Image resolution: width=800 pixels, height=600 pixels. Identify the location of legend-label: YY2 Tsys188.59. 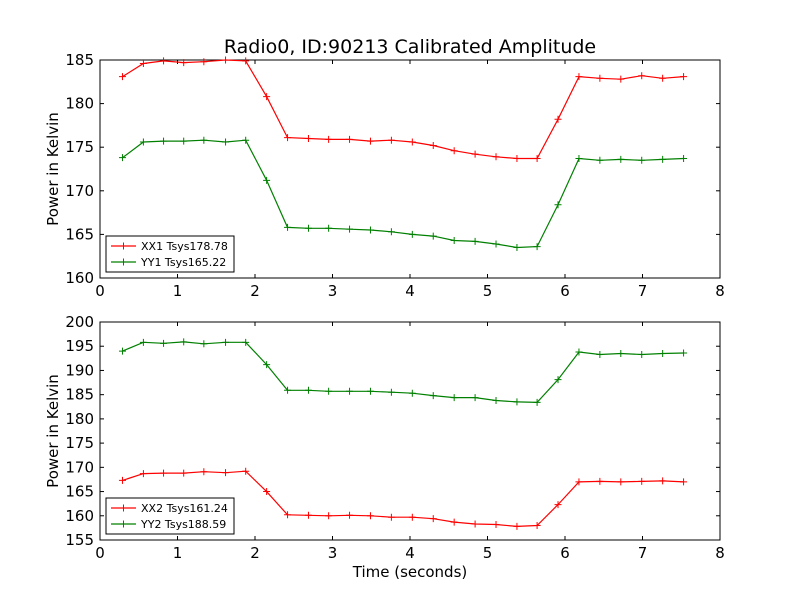
(183, 524).